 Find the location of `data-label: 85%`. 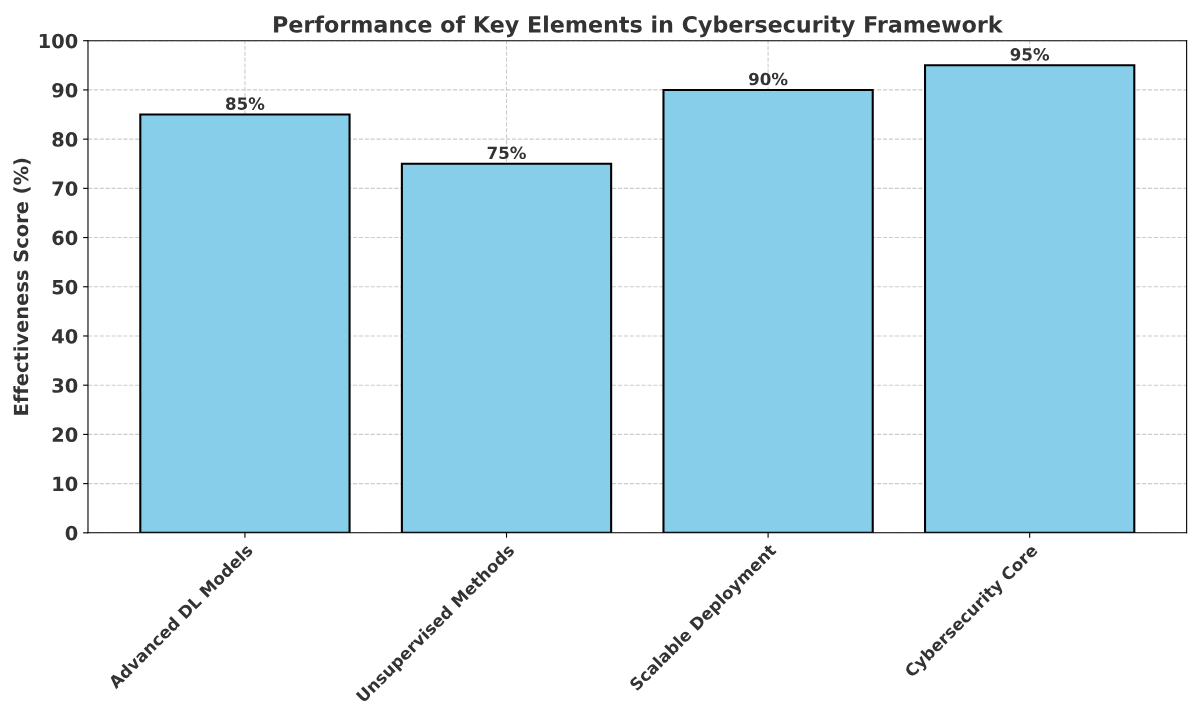

data-label: 85% is located at coordinates (245, 103).